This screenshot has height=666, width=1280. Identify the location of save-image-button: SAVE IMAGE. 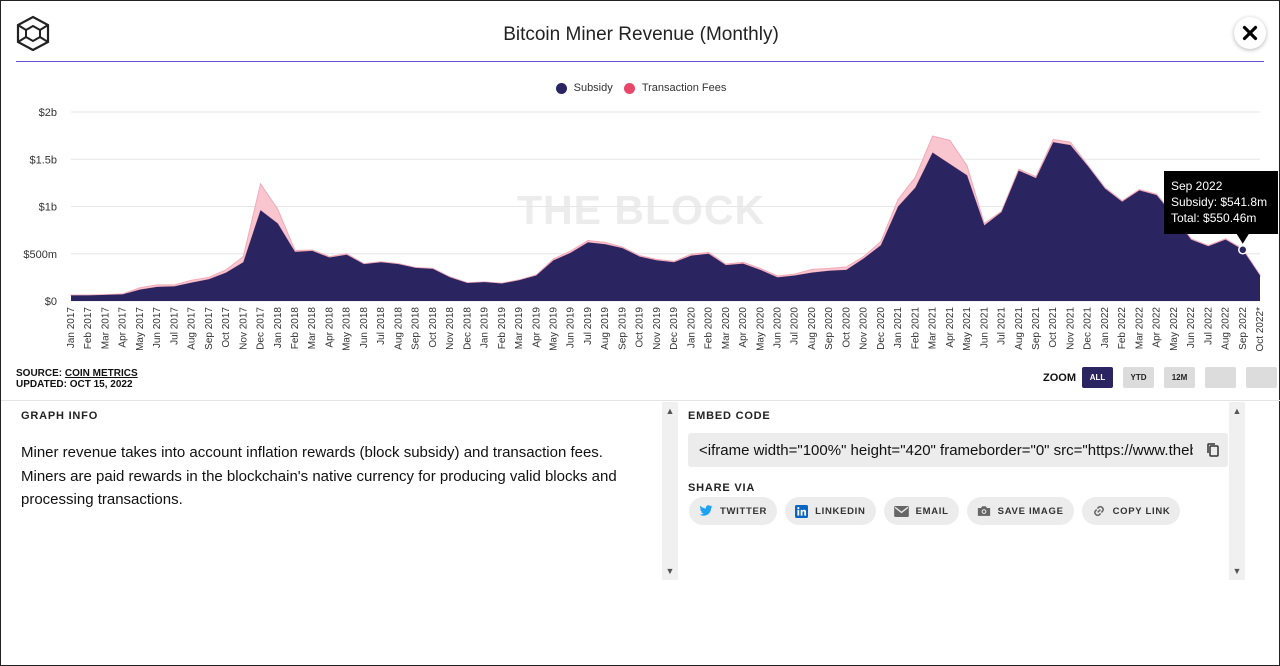
(1020, 511).